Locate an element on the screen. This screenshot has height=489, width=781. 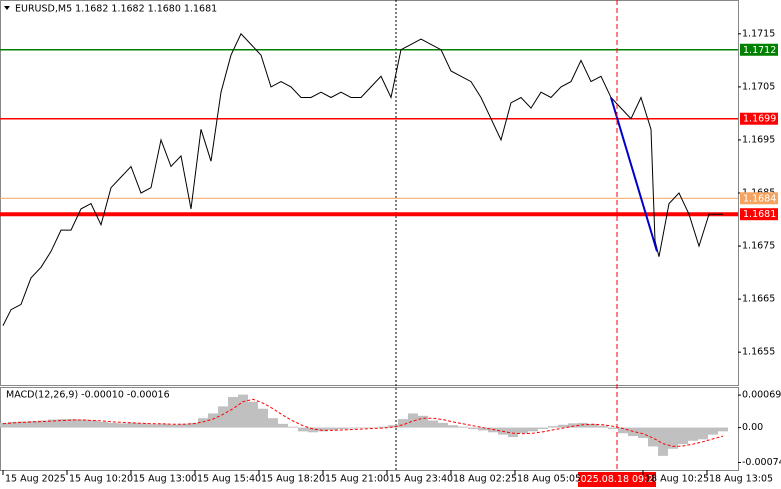
cursor-label: 2025.08.18 09:20 is located at coordinates (617, 479).